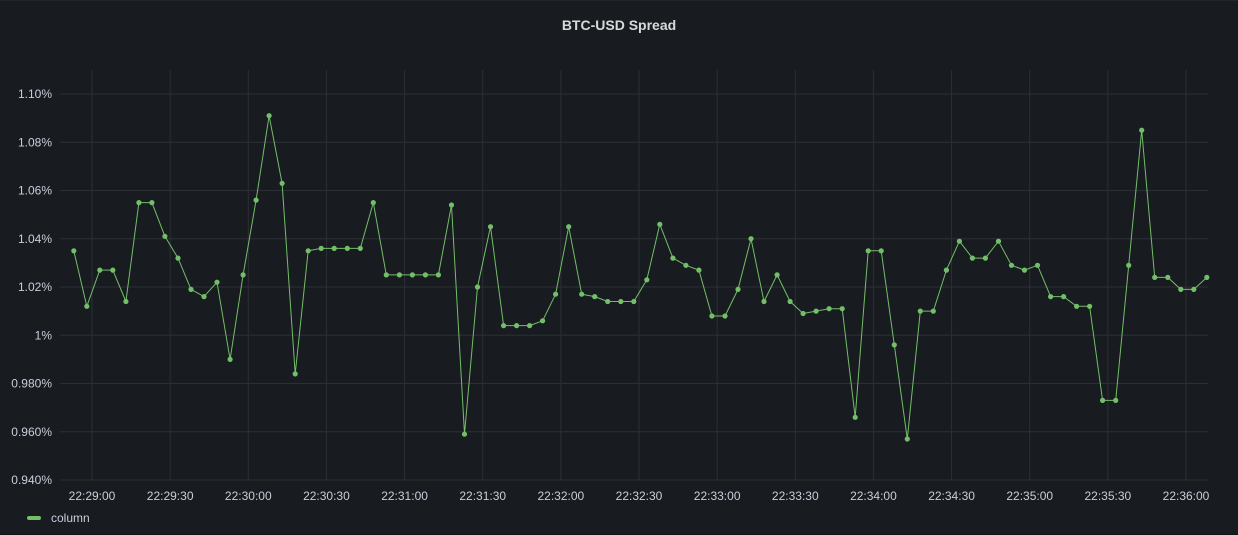  I want to click on x-tick-label: 22:31:00, so click(404, 496).